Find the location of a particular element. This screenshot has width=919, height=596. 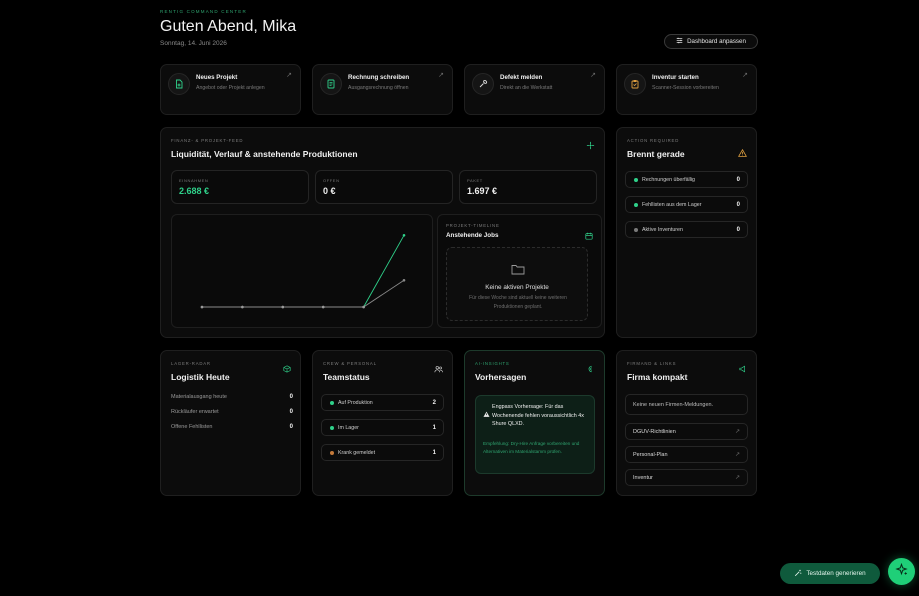

company-link-label: Personal-Plan is located at coordinates (650, 455).